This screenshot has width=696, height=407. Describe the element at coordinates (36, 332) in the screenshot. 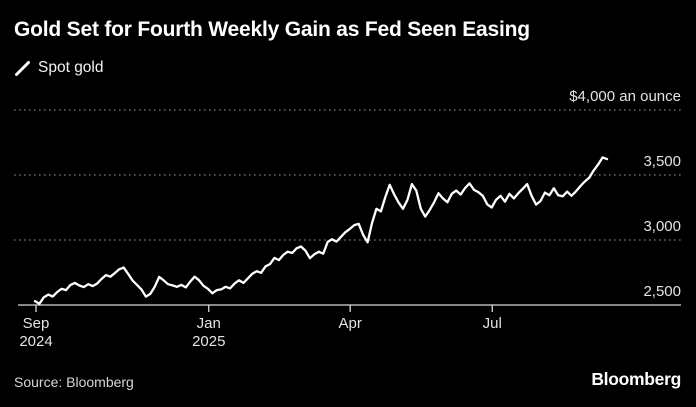

I see `x-tick-label: Sep 2024` at that location.